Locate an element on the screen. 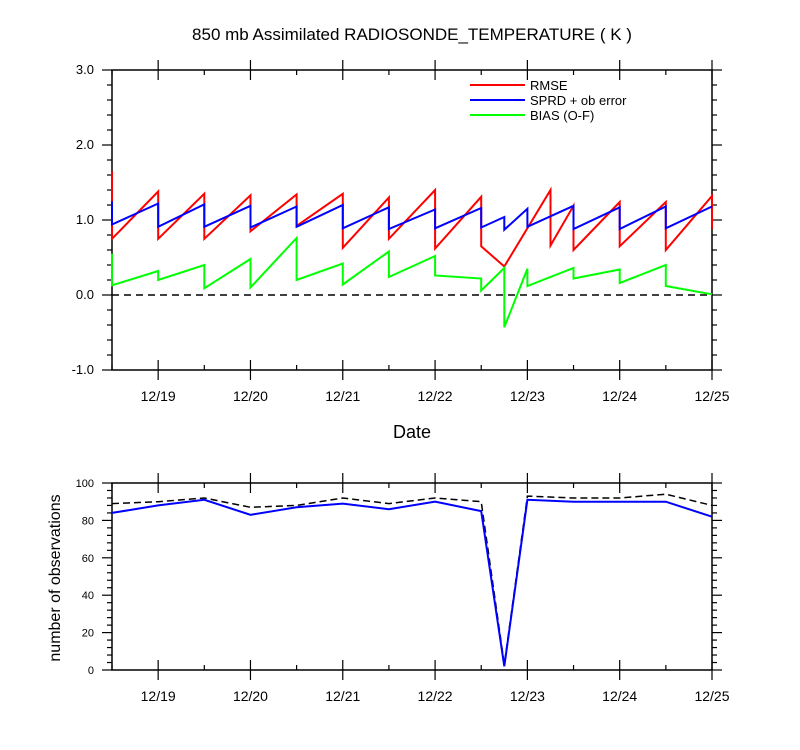 The height and width of the screenshot is (750, 800). bottom-y-tick-label: 0 is located at coordinates (91, 671).